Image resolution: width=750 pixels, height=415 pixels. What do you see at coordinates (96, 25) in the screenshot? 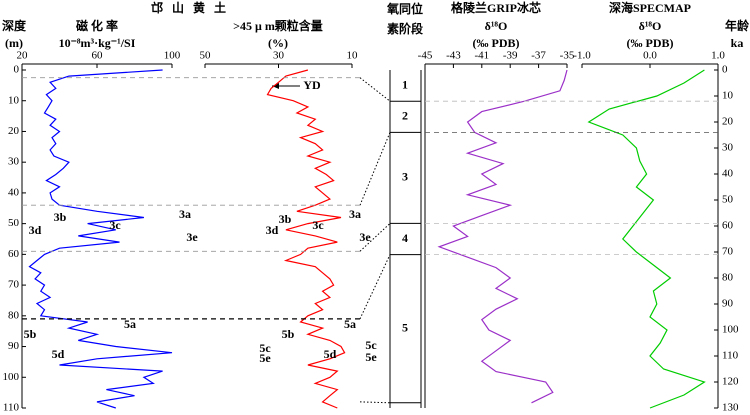
I see `x-axis-label: 磁 化 率` at bounding box center [96, 25].